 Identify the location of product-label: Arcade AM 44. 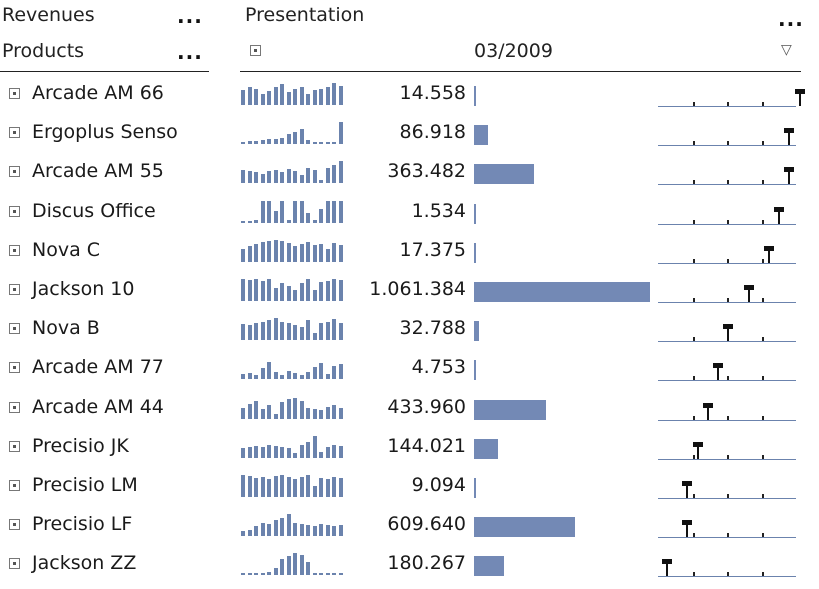
(98, 406).